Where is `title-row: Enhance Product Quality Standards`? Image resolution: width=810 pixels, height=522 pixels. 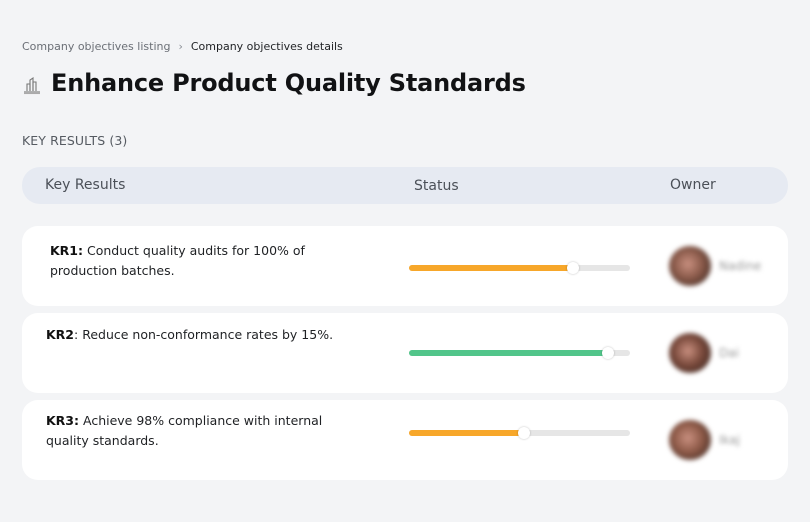
title-row: Enhance Product Quality Standards is located at coordinates (274, 83).